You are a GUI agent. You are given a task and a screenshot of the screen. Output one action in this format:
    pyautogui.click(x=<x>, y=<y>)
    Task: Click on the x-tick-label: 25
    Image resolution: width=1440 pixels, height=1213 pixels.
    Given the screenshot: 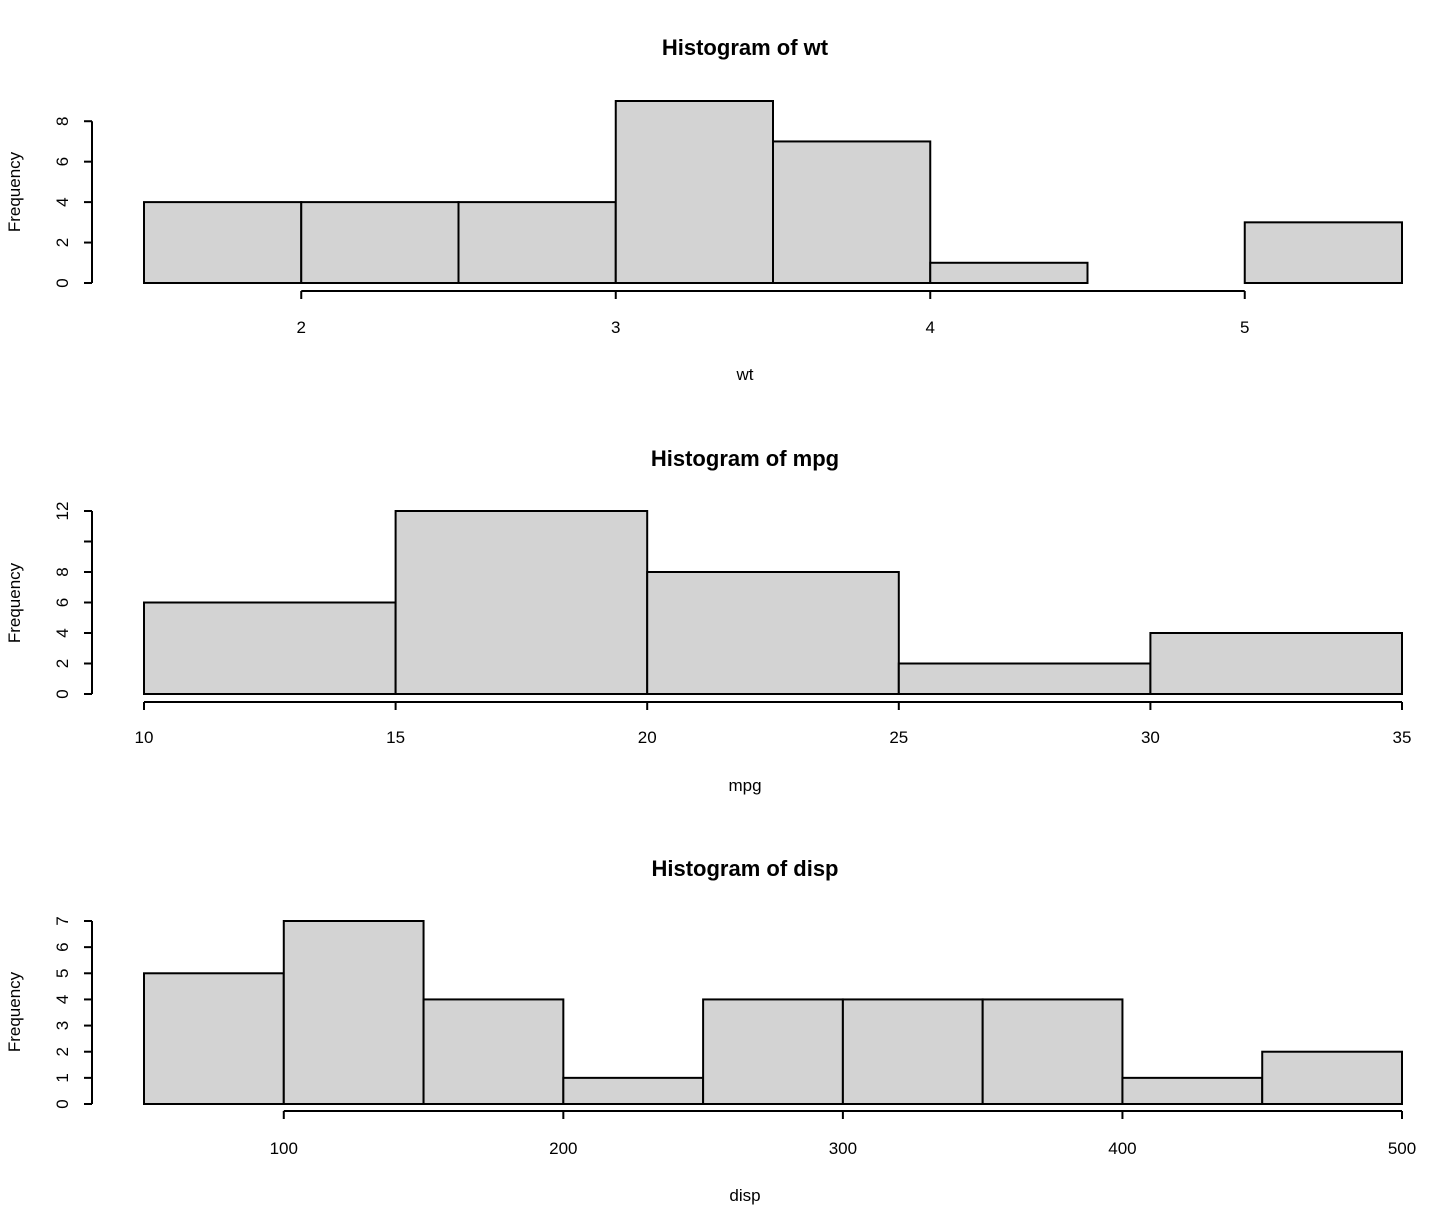 What is the action you would take?
    pyautogui.click(x=898, y=737)
    